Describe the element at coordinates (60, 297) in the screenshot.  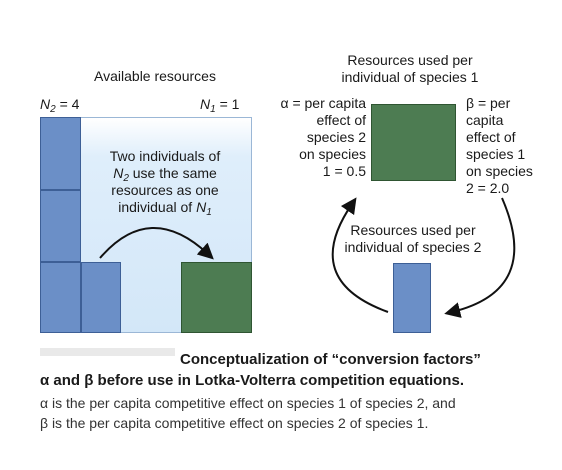
I see `species2-block-bottom-left` at that location.